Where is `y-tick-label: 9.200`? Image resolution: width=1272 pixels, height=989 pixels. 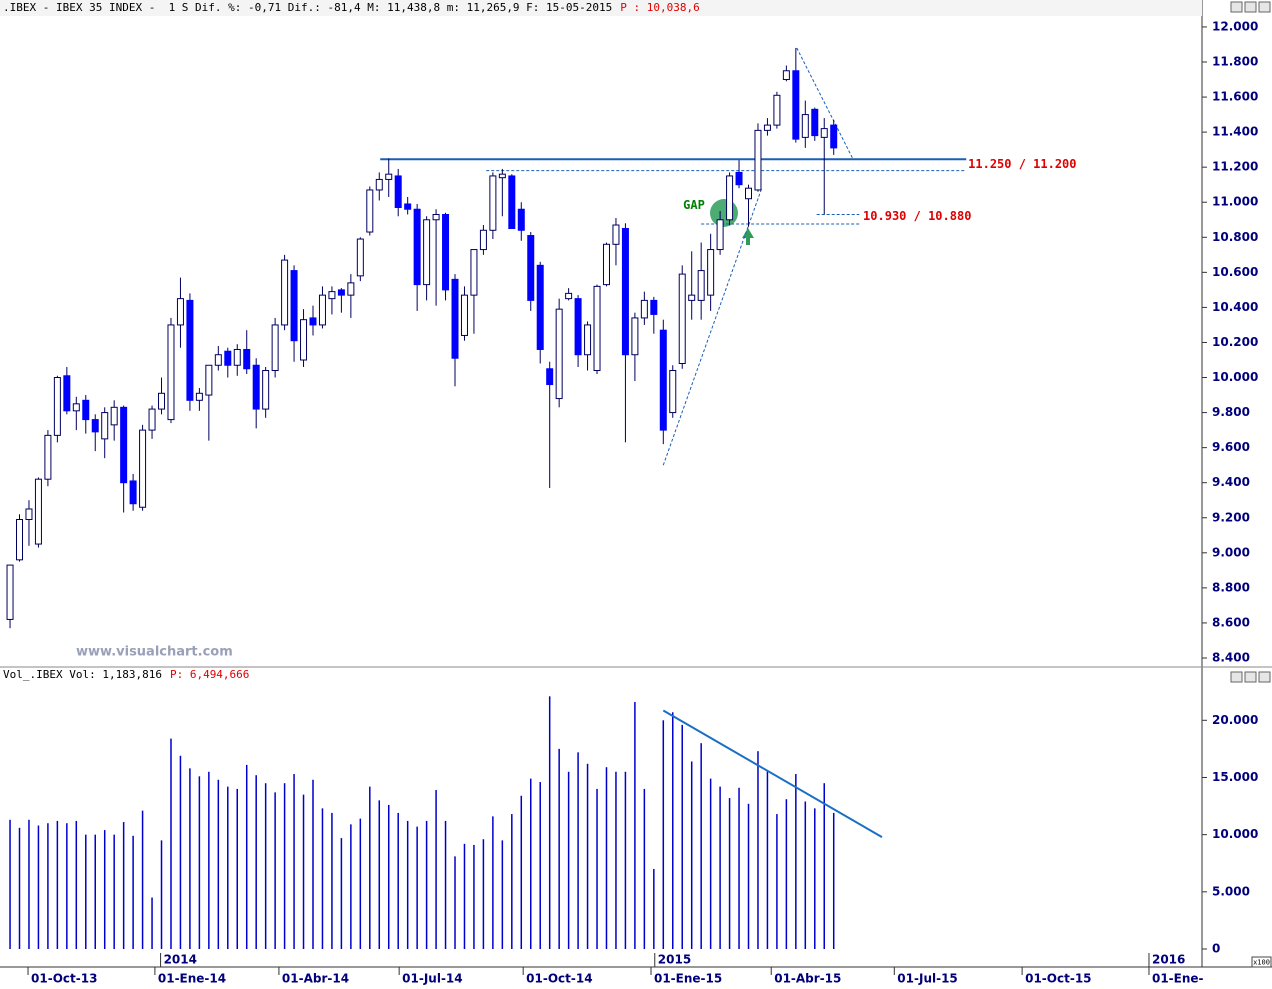
y-tick-label: 9.200 is located at coordinates (1231, 517).